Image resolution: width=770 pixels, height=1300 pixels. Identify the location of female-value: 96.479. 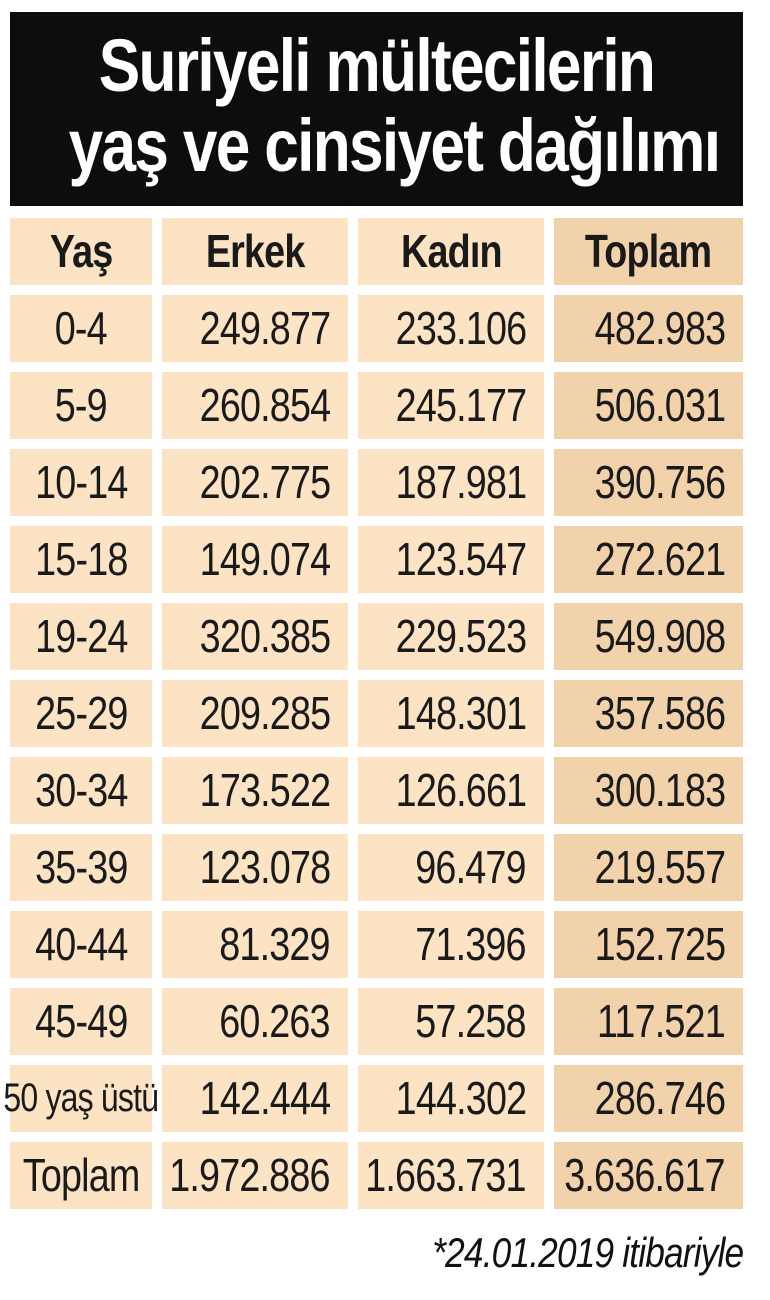
(471, 867).